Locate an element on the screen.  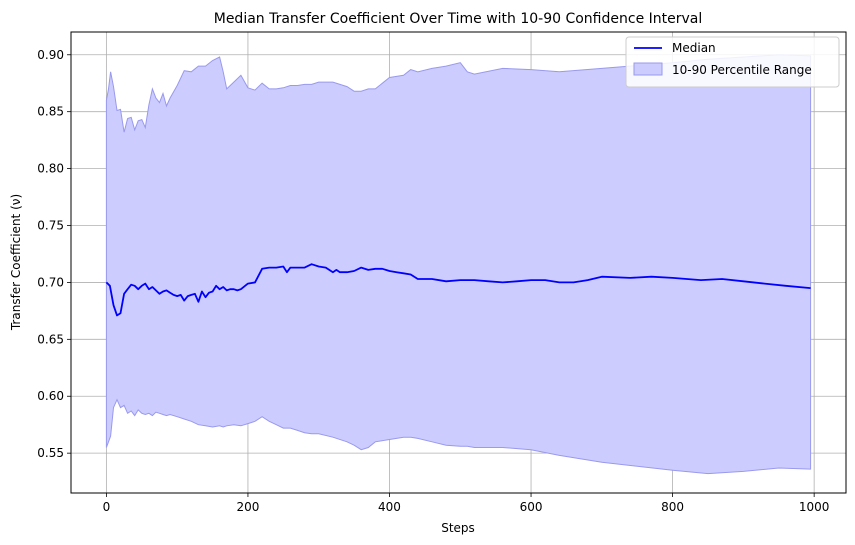
y-tick-label: 0.65 is located at coordinates (50, 339).